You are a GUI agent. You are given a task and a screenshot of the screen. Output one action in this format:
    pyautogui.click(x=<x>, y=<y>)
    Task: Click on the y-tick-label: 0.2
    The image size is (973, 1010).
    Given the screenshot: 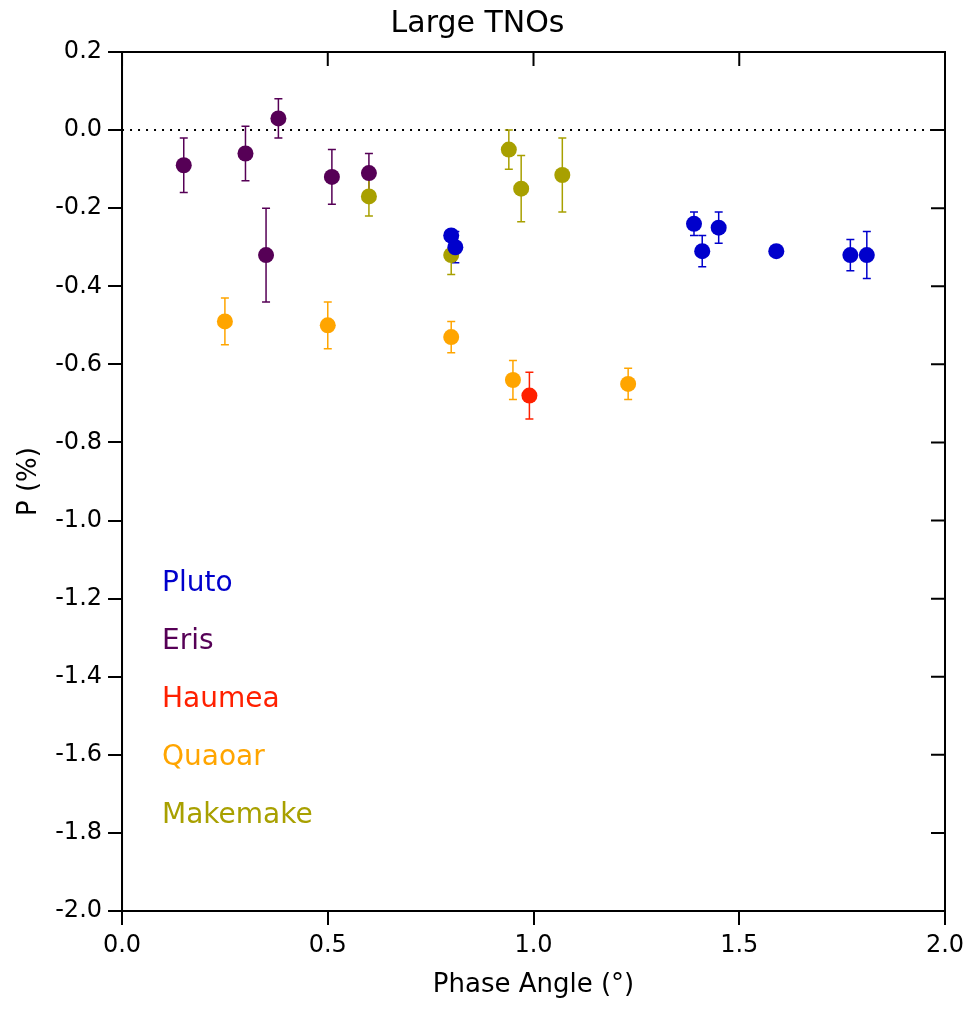 What is the action you would take?
    pyautogui.click(x=83, y=50)
    